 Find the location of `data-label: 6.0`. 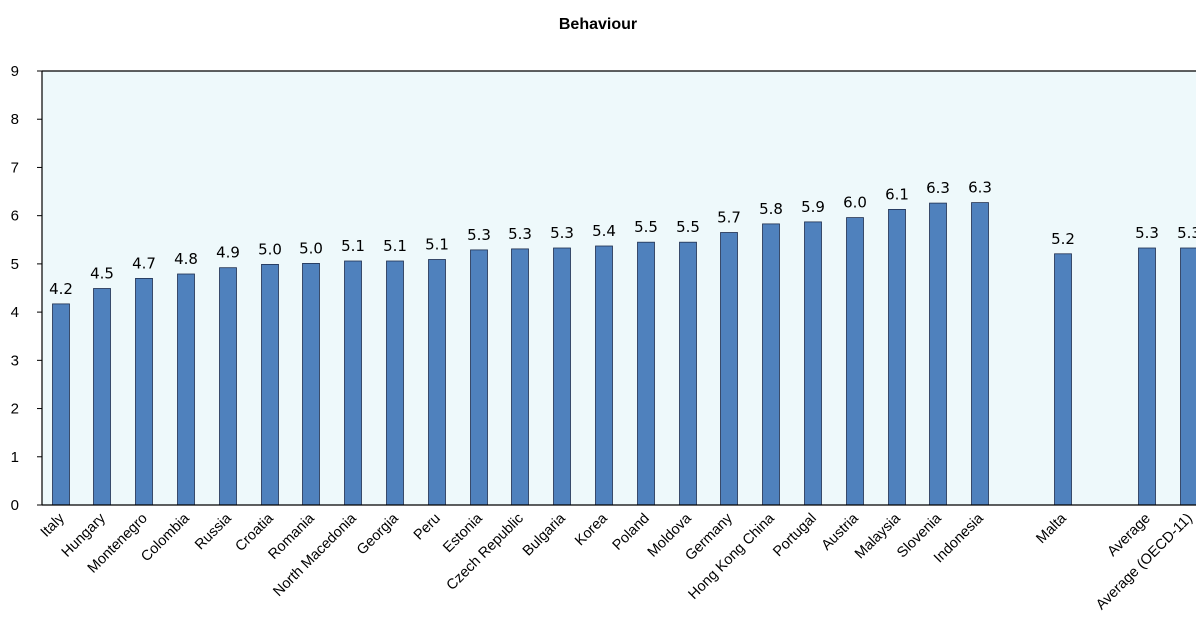

data-label: 6.0 is located at coordinates (855, 203).